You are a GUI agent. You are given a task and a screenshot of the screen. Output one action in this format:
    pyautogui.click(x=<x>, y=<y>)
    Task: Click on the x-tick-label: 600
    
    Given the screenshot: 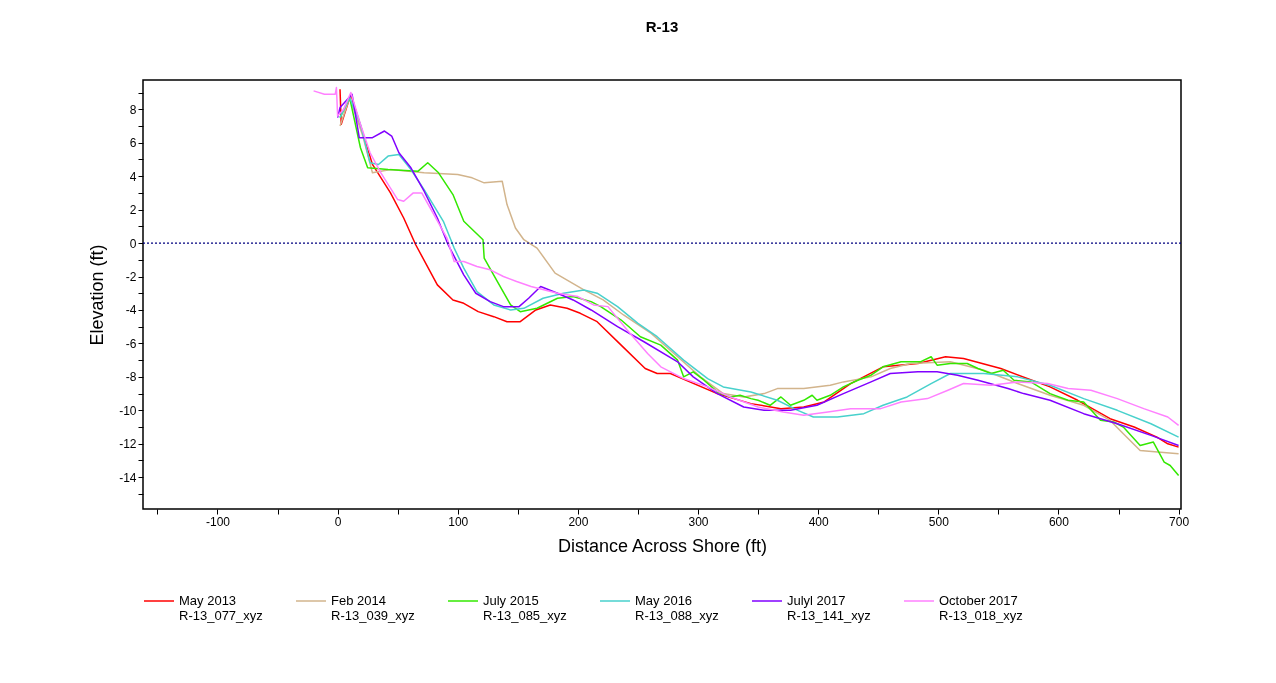 What is the action you would take?
    pyautogui.click(x=1059, y=521)
    